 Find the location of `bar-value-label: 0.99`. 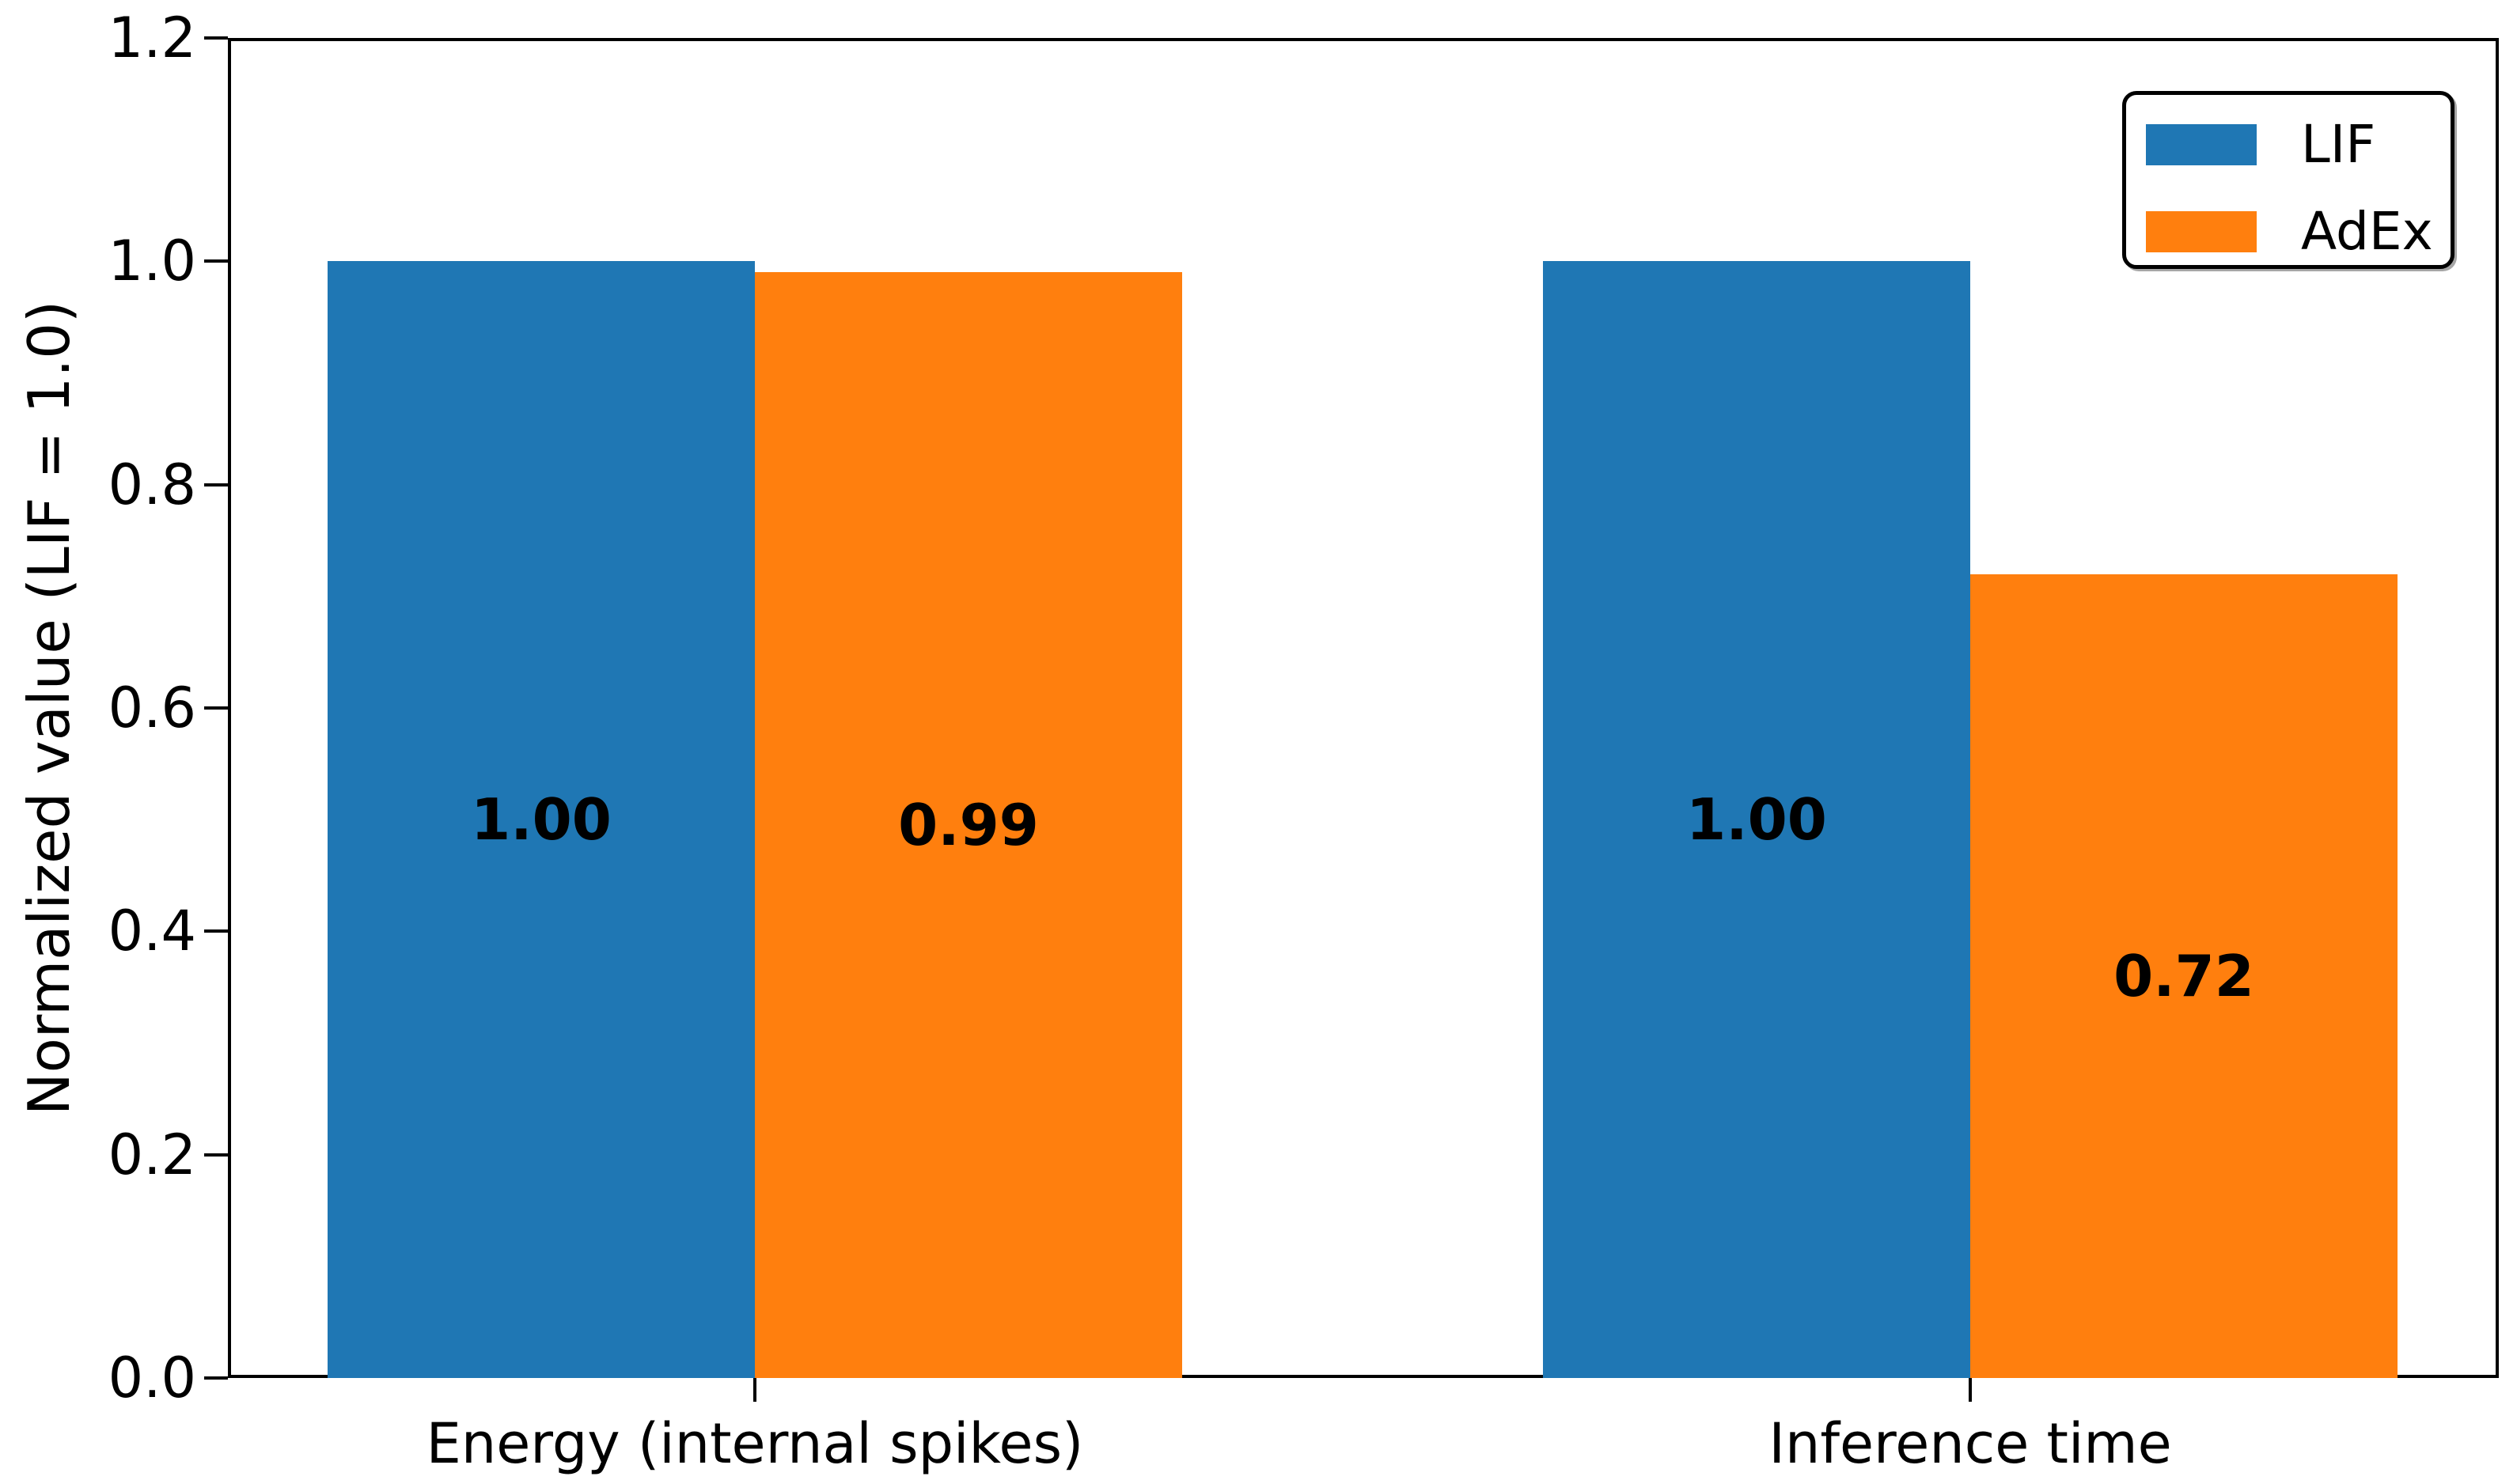

bar-value-label: 0.99 is located at coordinates (968, 825).